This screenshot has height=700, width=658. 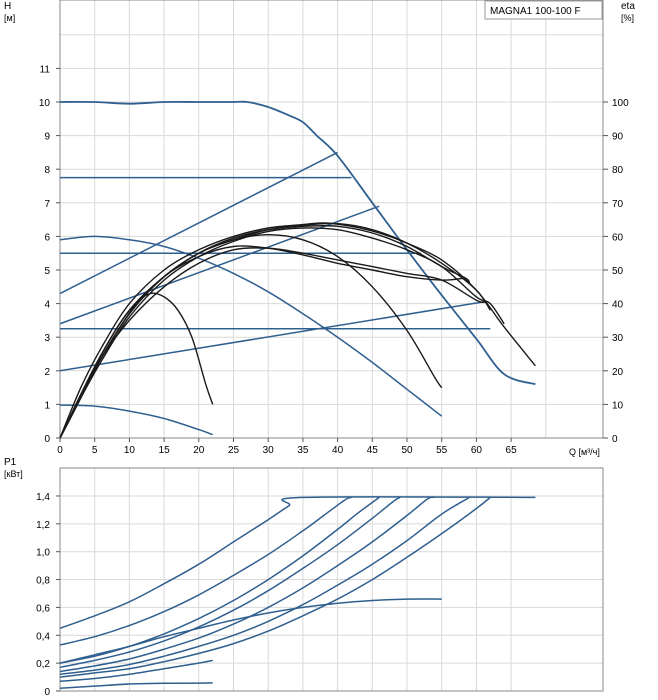 I want to click on y-axis-unit-h: [м], so click(x=9, y=18).